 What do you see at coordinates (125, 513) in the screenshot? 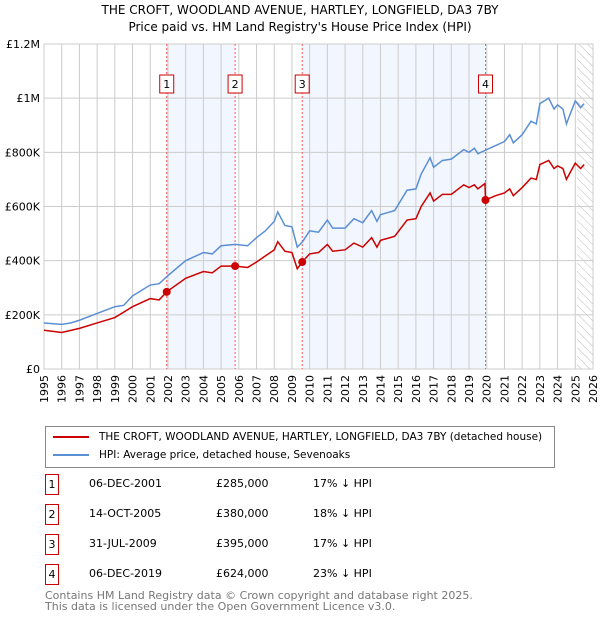
I see `sale-date: 14-OCT-2005` at bounding box center [125, 513].